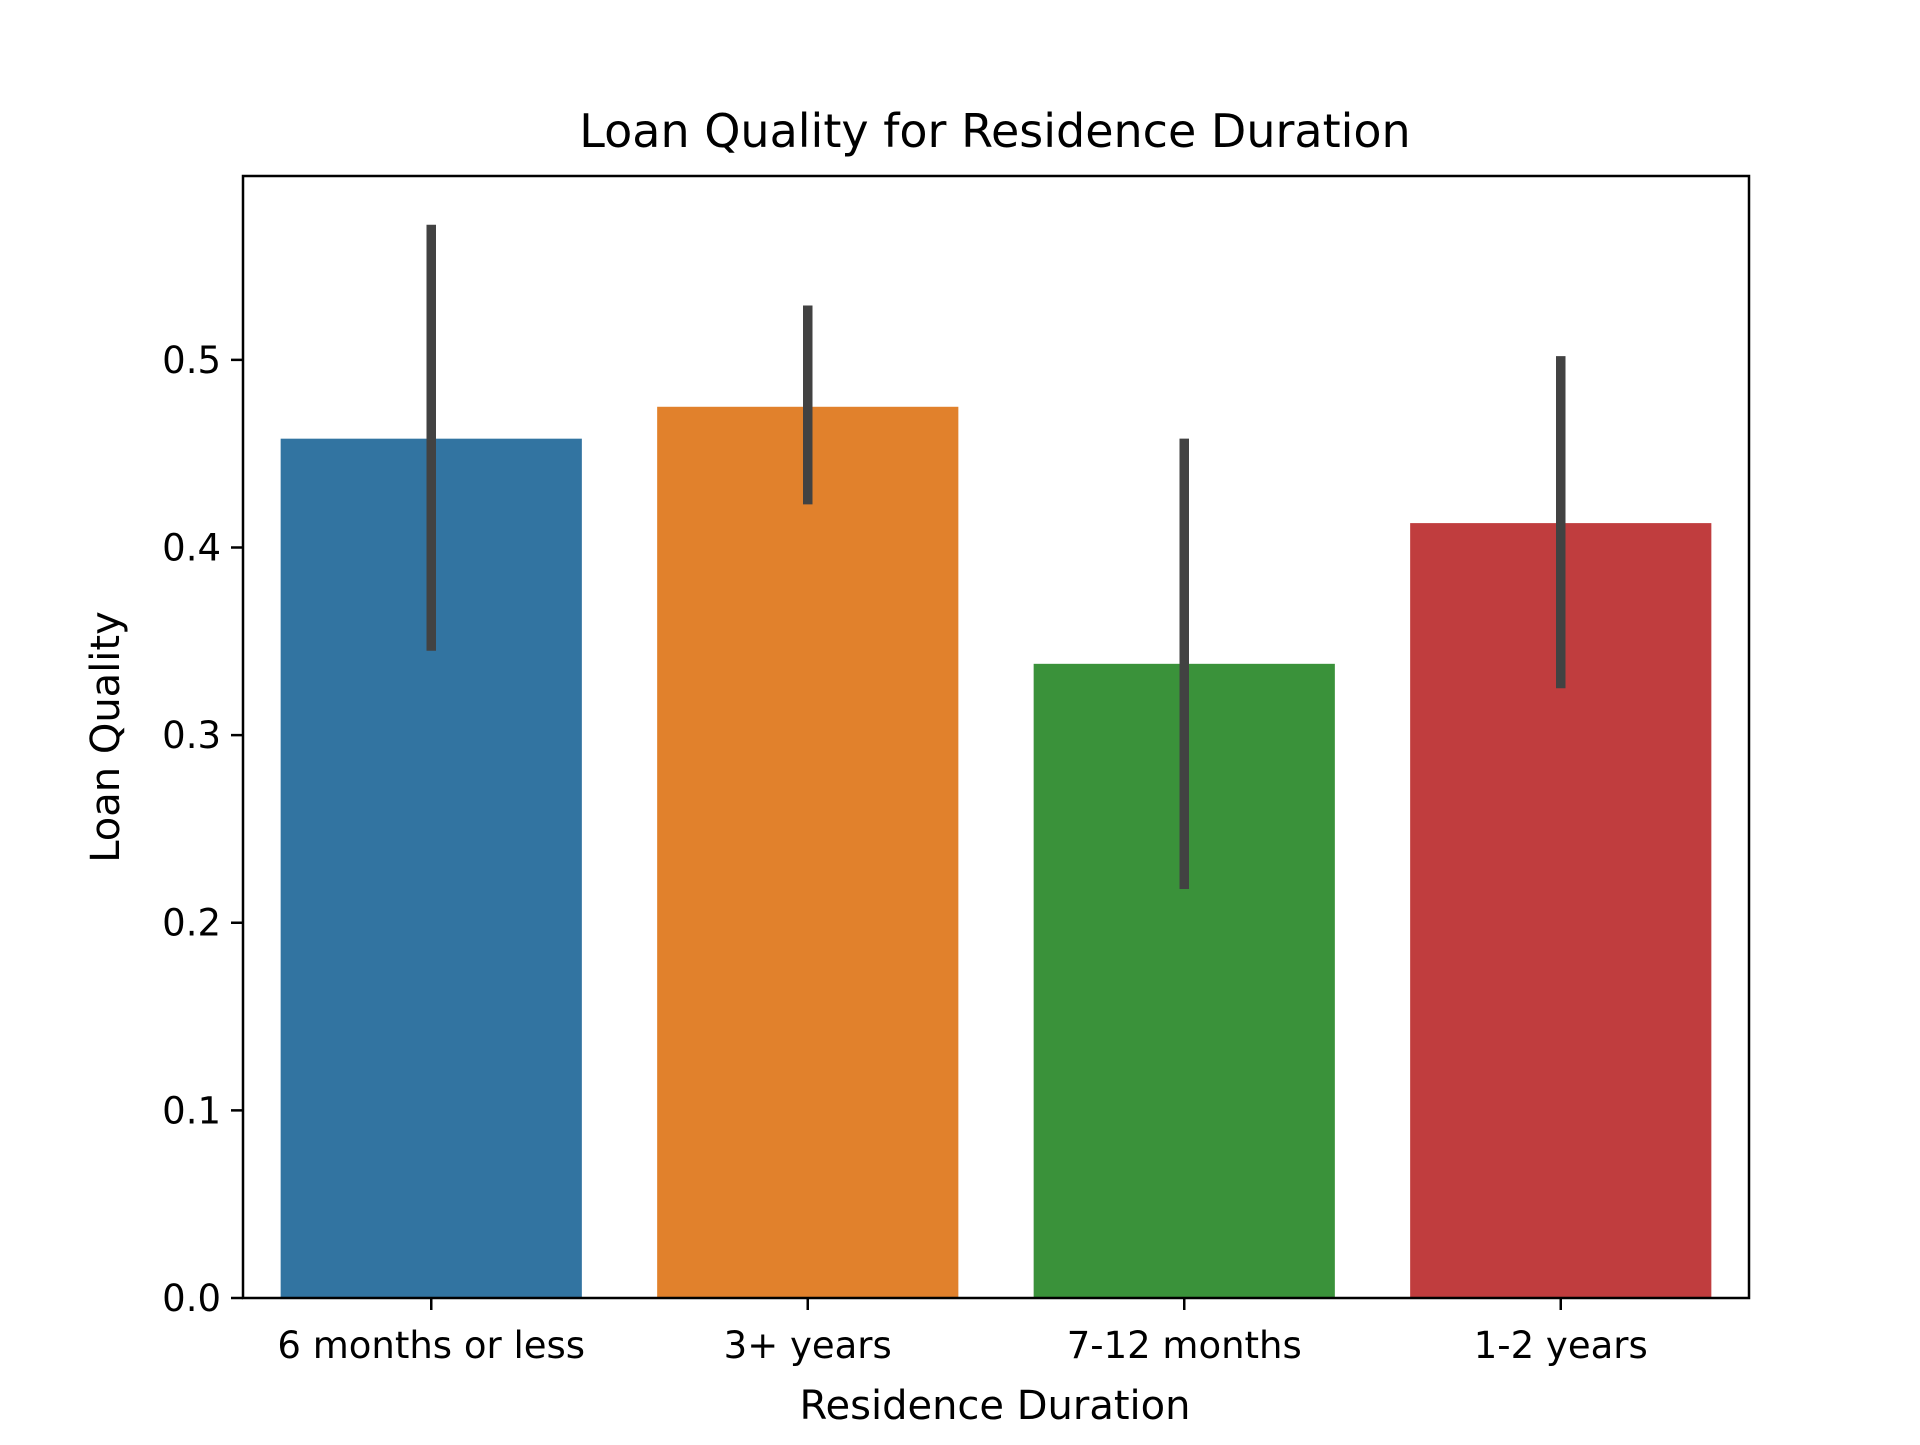 This screenshot has height=1445, width=1920. What do you see at coordinates (191, 547) in the screenshot?
I see `y-tick-label-5: 0.4` at bounding box center [191, 547].